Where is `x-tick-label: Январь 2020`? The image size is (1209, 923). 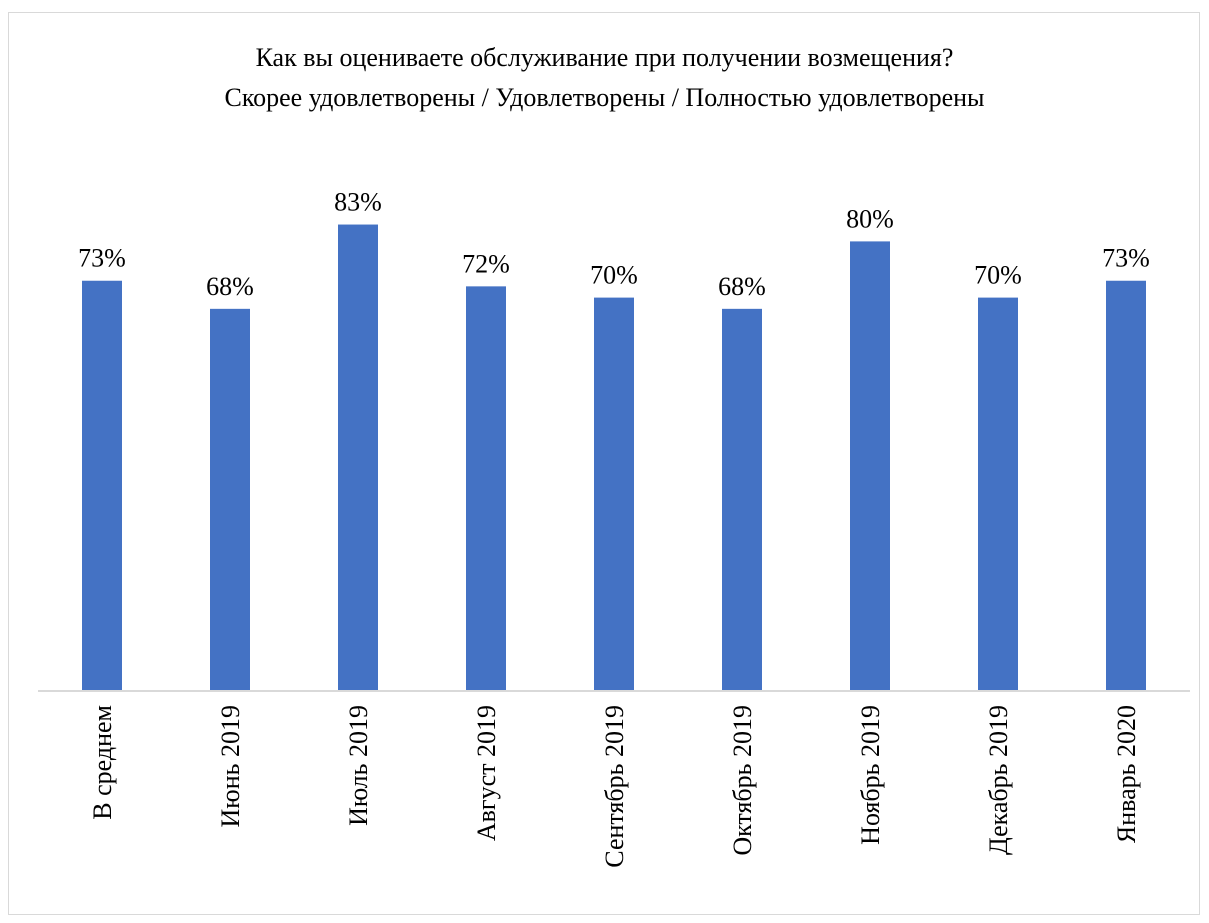
x-tick-label: Январь 2020 is located at coordinates (1126, 774).